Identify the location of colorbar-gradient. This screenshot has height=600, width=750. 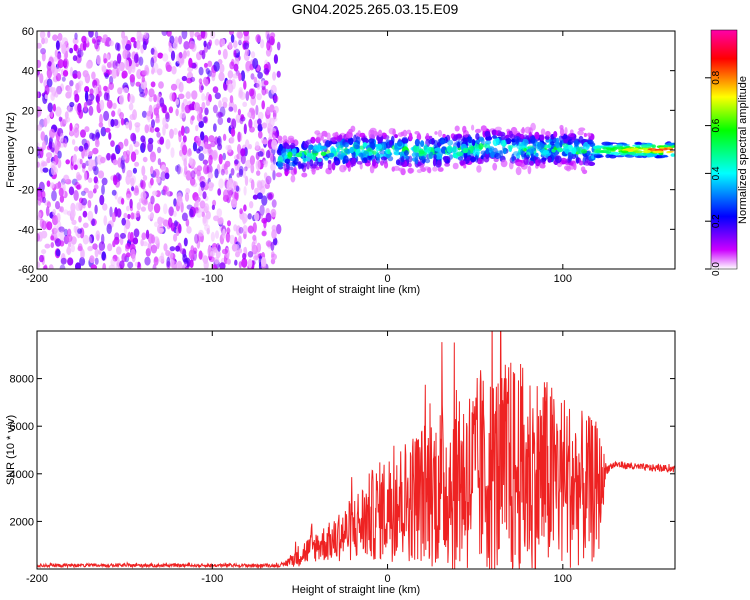
(724, 149).